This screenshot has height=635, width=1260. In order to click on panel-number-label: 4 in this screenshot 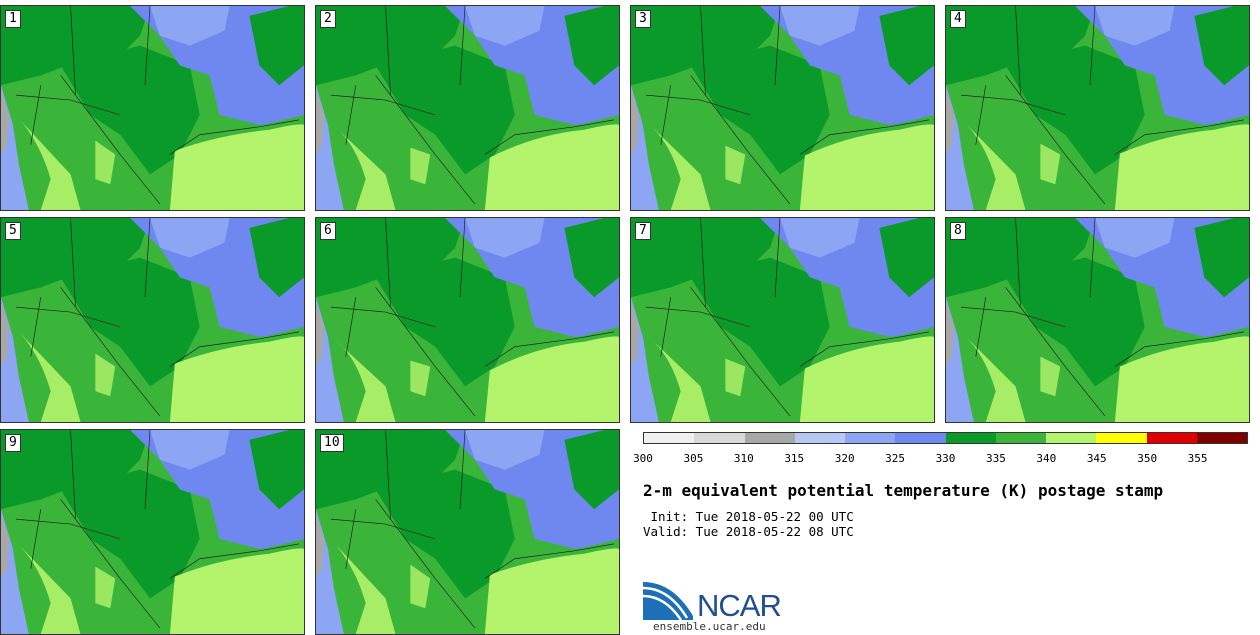, I will do `click(958, 19)`.